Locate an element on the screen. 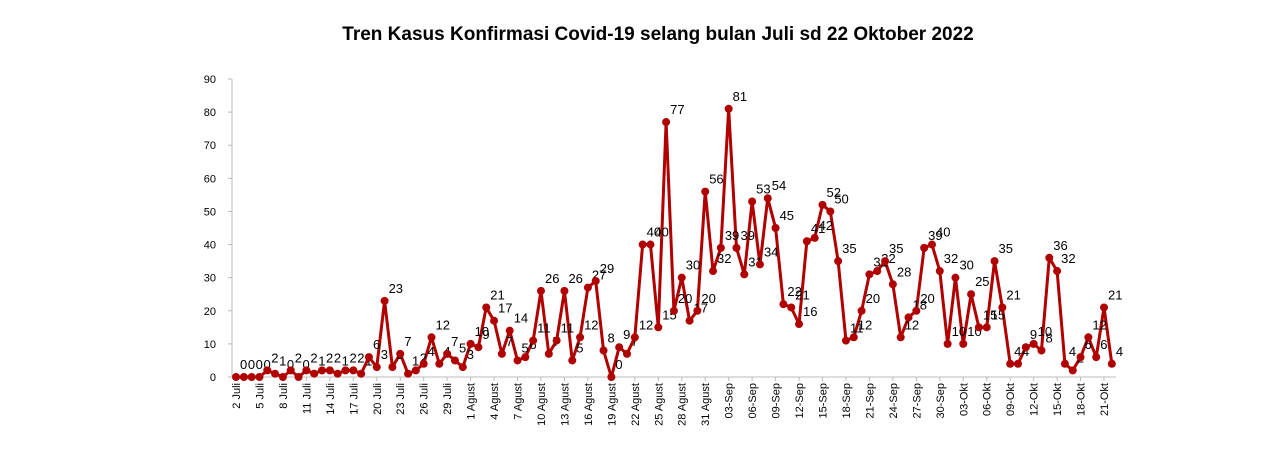 The width and height of the screenshot is (1269, 459). x-tick-label: 7 Agust is located at coordinates (519, 401).